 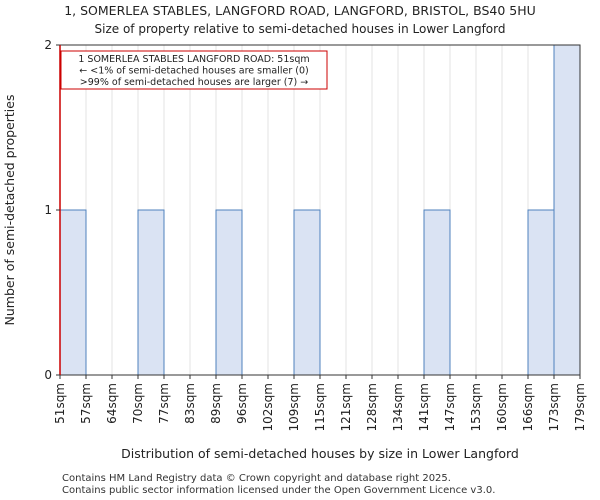 I want to click on y-axis-label: Number of semi-detached properties, so click(x=9, y=210).